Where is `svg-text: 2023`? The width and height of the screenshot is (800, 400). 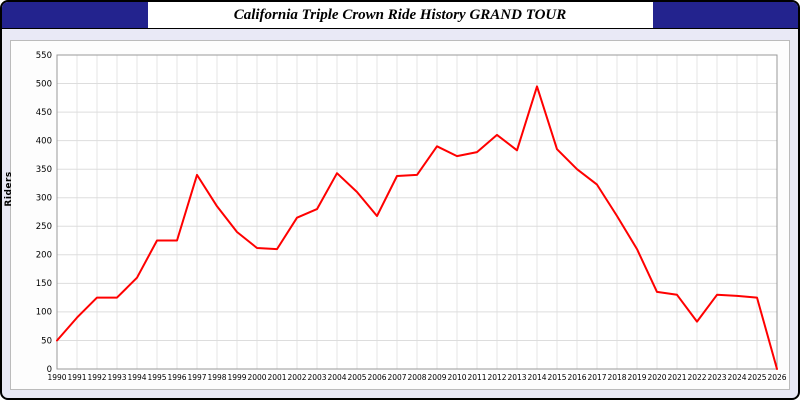 svg-text: 2023 is located at coordinates (716, 377).